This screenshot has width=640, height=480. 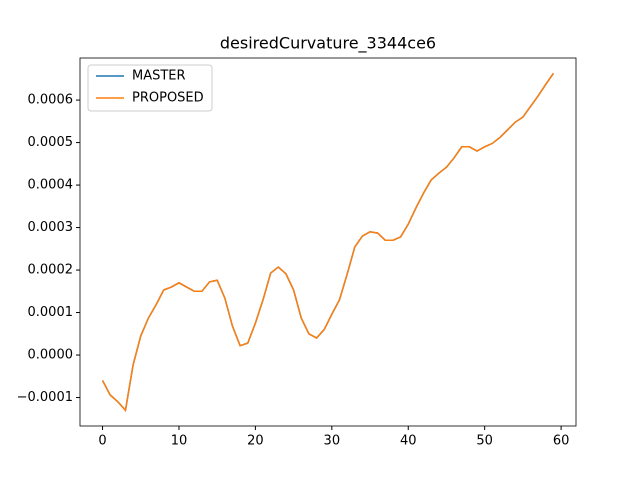 I want to click on y-tick-label: 0.0004, so click(x=51, y=185).